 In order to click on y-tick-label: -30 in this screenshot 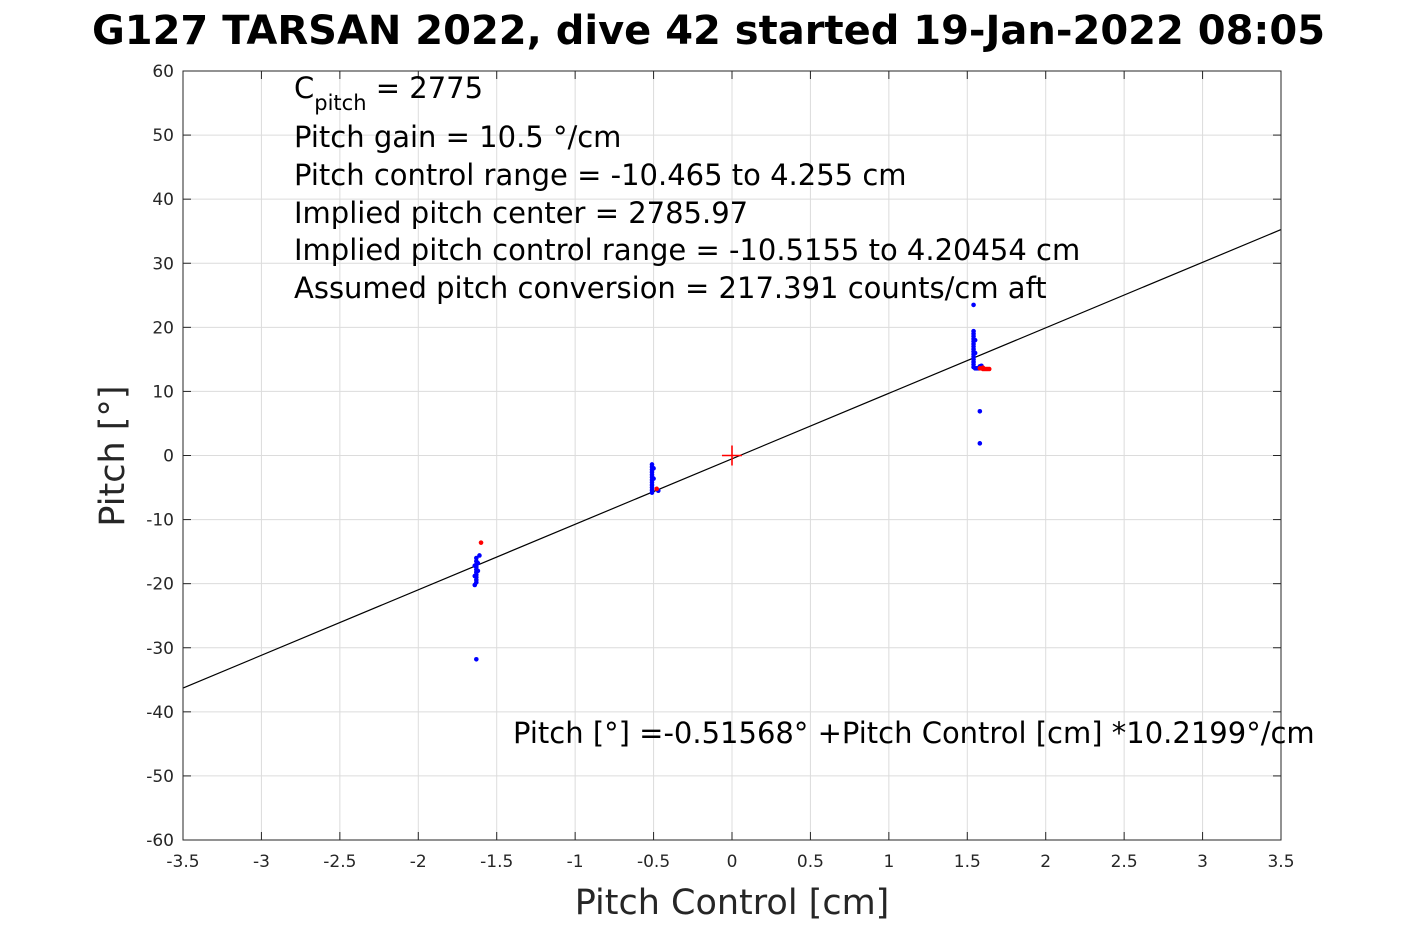, I will do `click(160, 649)`.